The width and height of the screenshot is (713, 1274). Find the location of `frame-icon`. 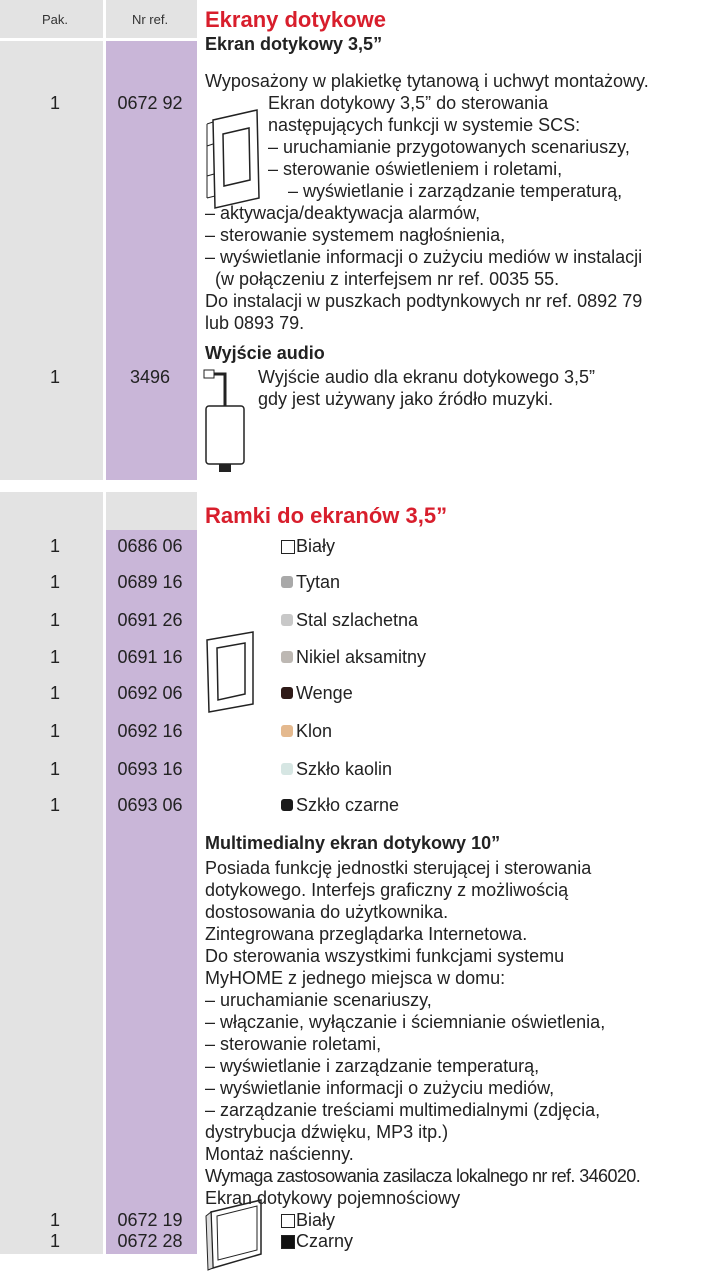

frame-icon is located at coordinates (230, 672).